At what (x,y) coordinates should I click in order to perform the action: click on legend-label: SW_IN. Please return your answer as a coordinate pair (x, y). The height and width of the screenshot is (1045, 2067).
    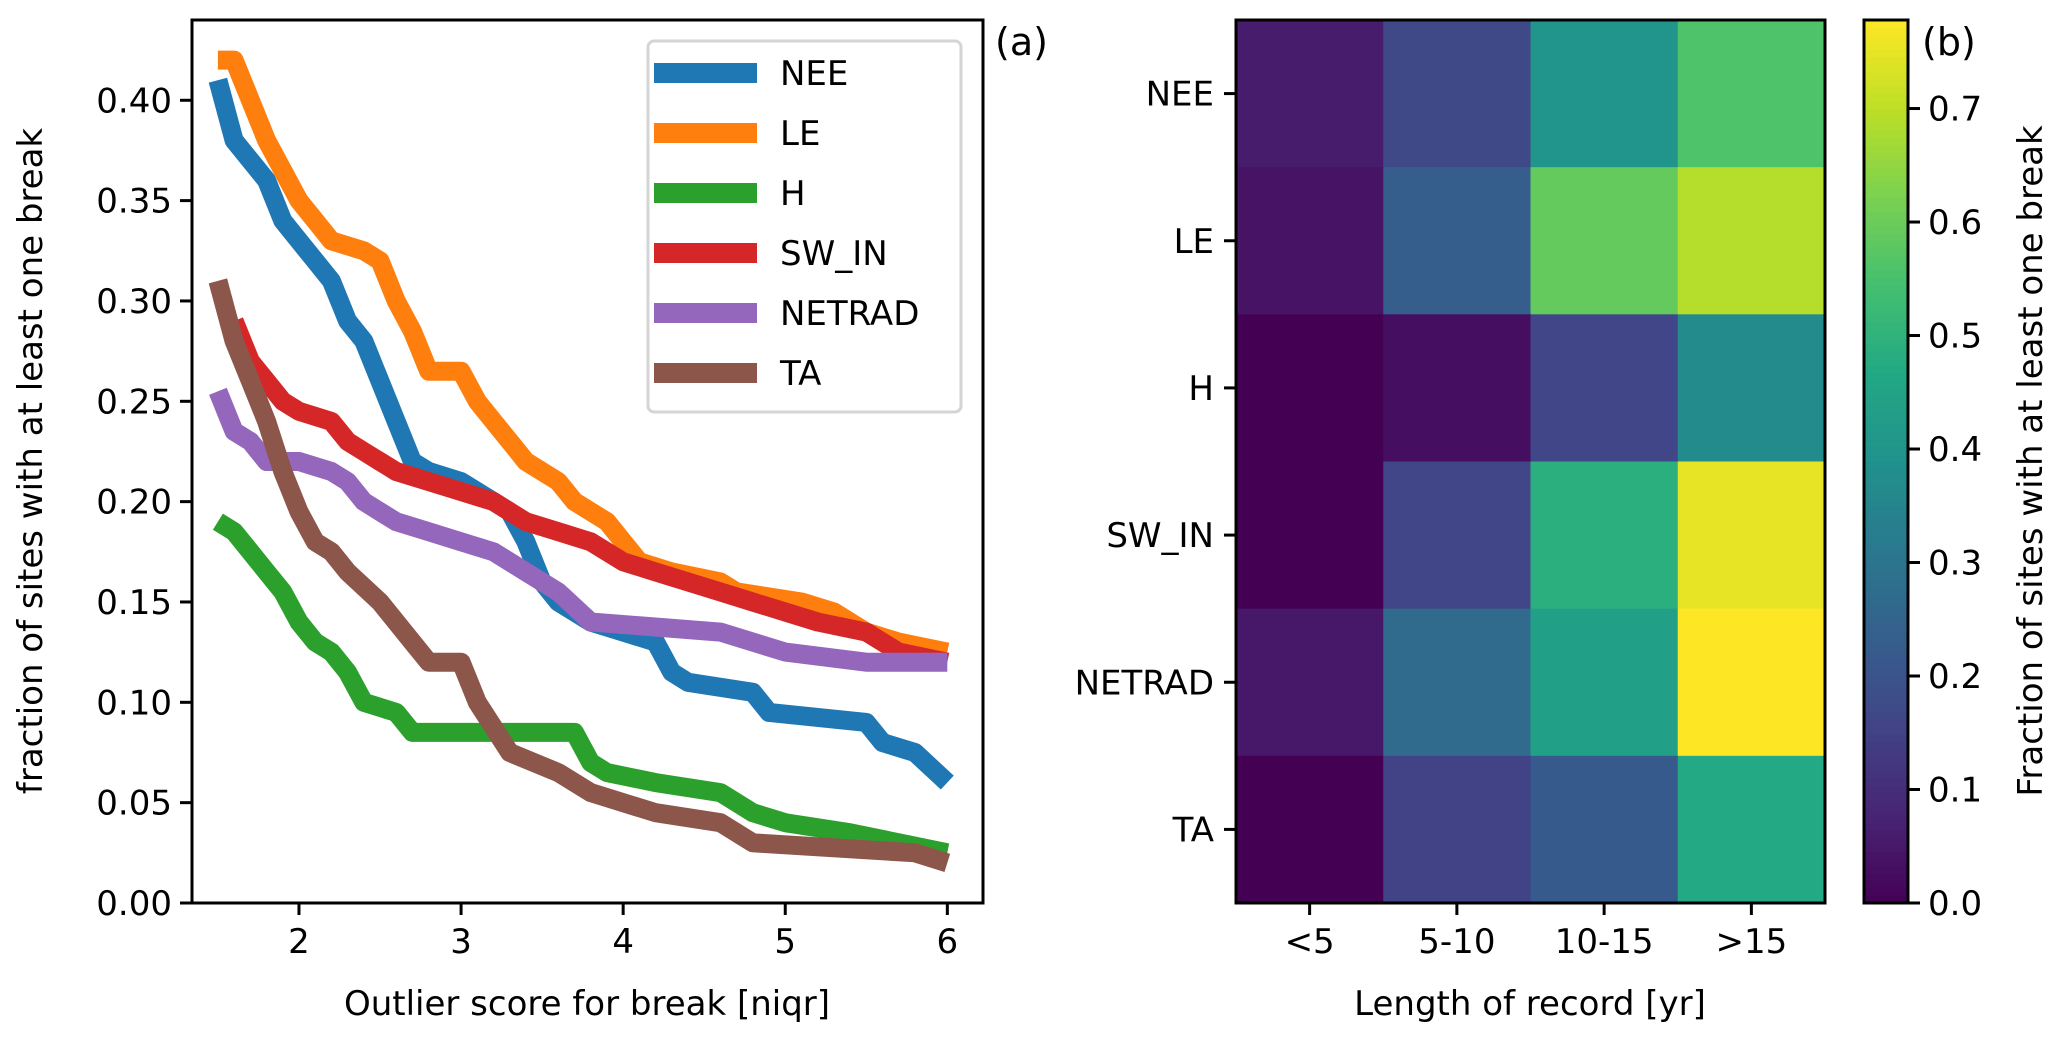
    Looking at the image, I should click on (834, 254).